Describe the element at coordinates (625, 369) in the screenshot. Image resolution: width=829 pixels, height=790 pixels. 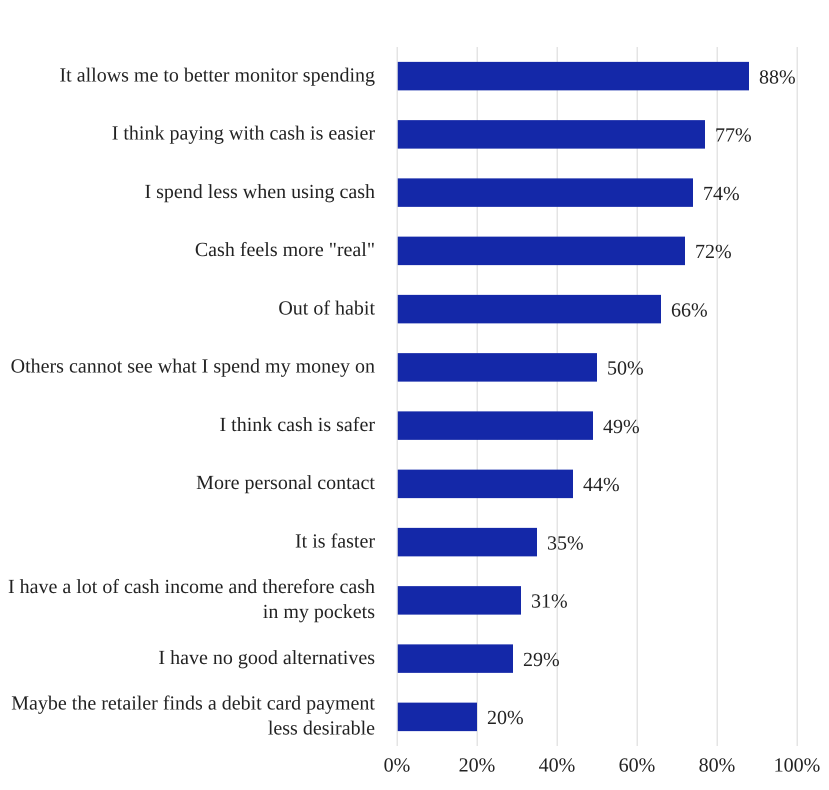
I see `data-label: 50%` at that location.